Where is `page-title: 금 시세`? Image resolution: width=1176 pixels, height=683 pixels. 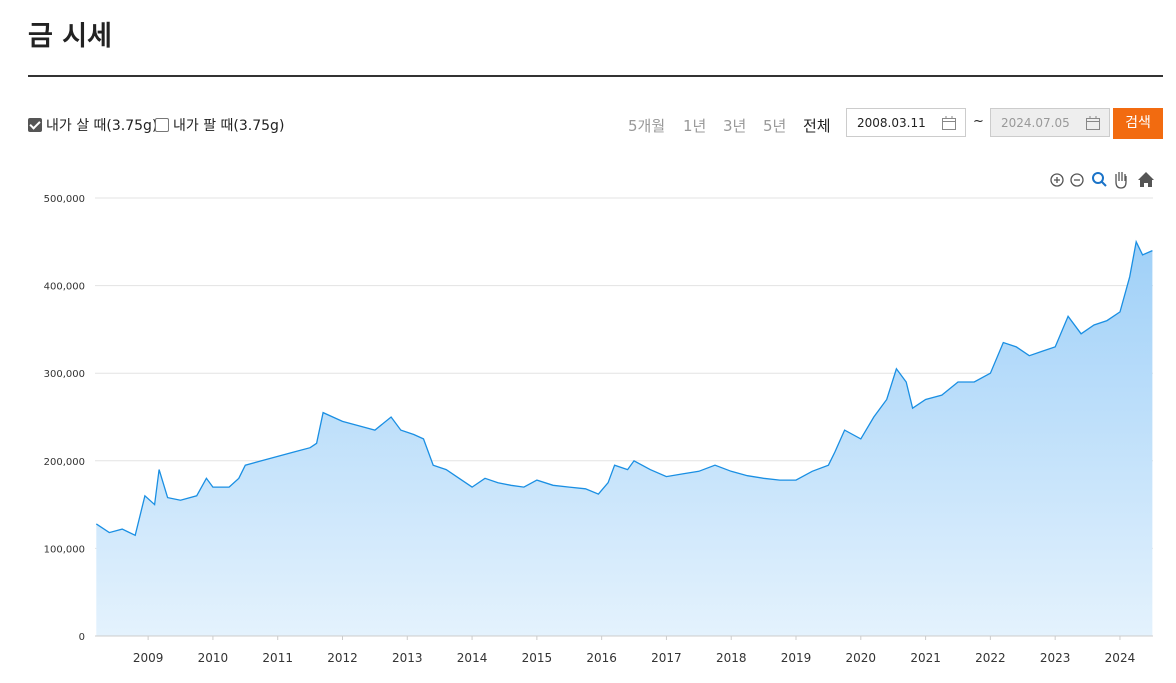
page-title: 금 시세 is located at coordinates (70, 36).